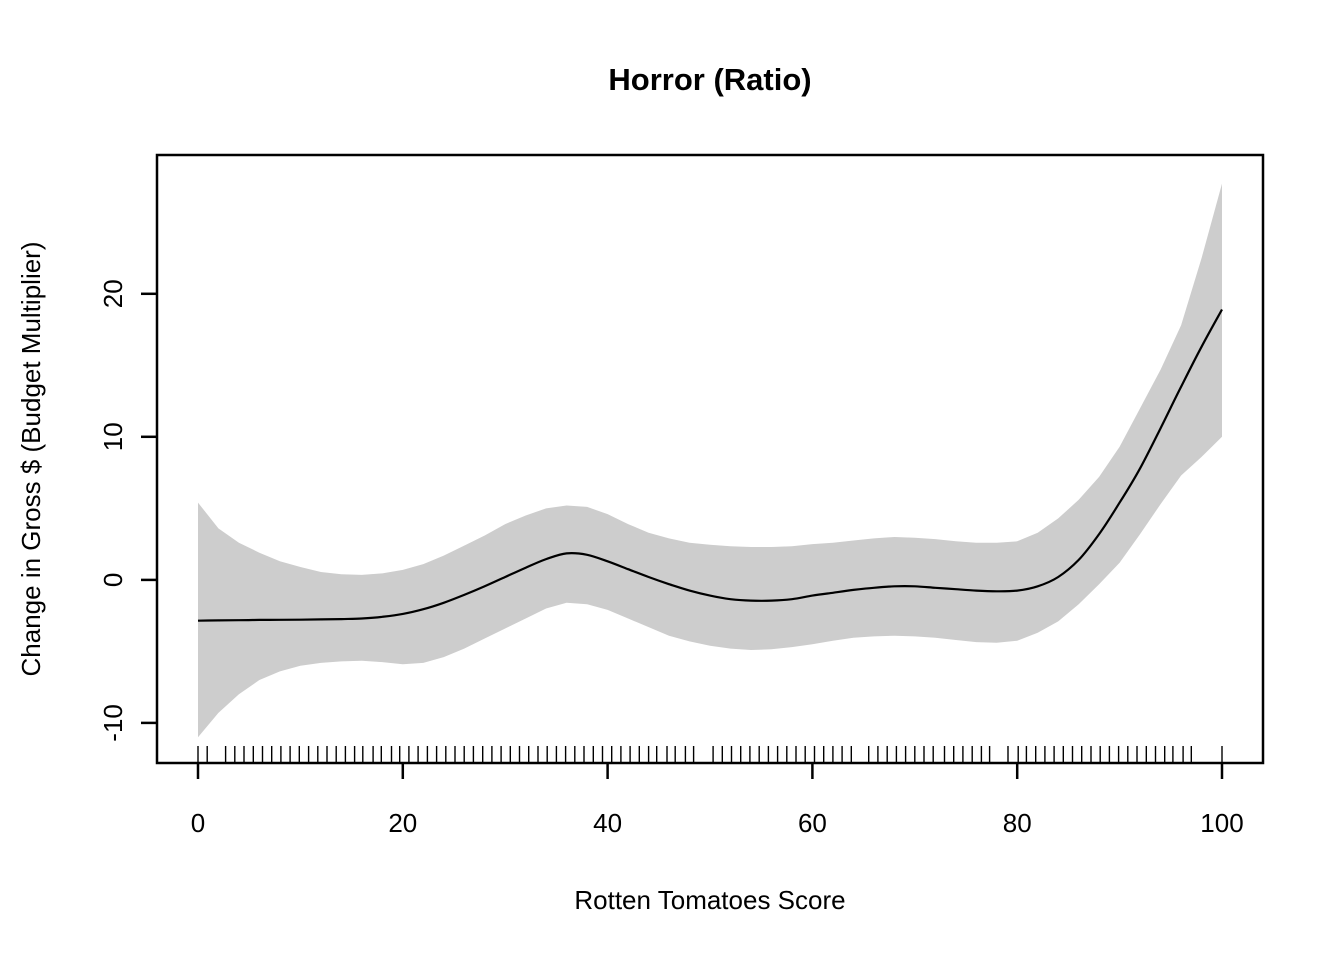  I want to click on x-tick-label: 40, so click(607, 823).